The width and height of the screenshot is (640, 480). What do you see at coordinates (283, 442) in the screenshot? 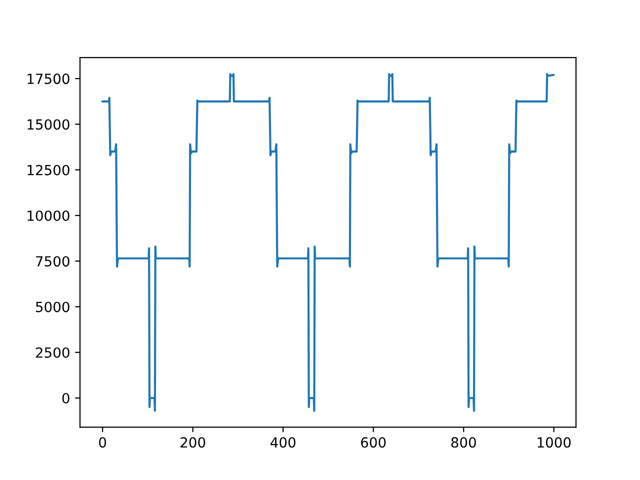
I see `x-tick-label: 400` at bounding box center [283, 442].